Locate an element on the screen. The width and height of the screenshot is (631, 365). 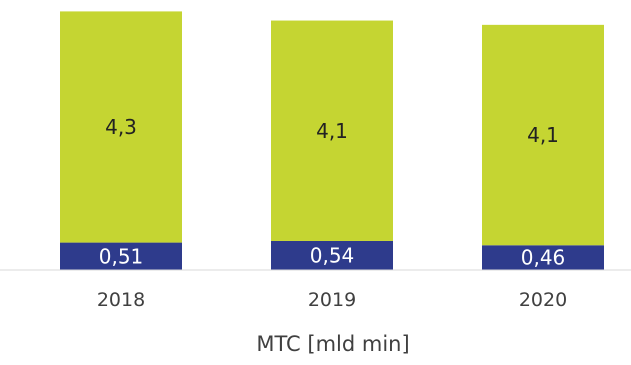
bar-series2-2019 is located at coordinates (332, 130).